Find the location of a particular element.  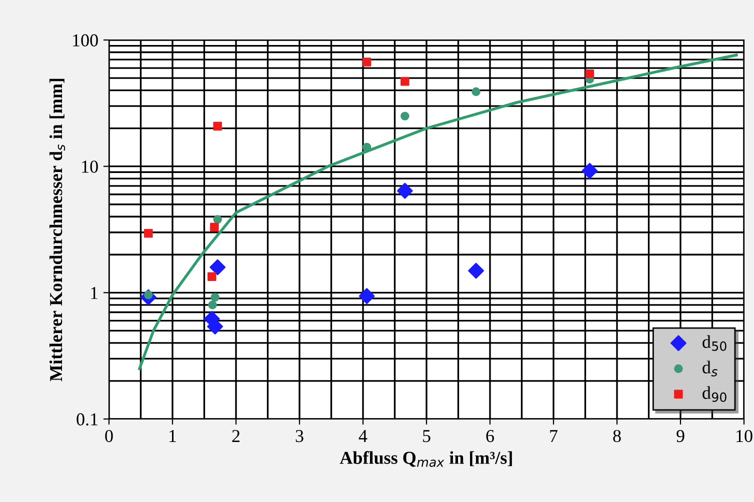

x-tick-label: 6 is located at coordinates (490, 436).